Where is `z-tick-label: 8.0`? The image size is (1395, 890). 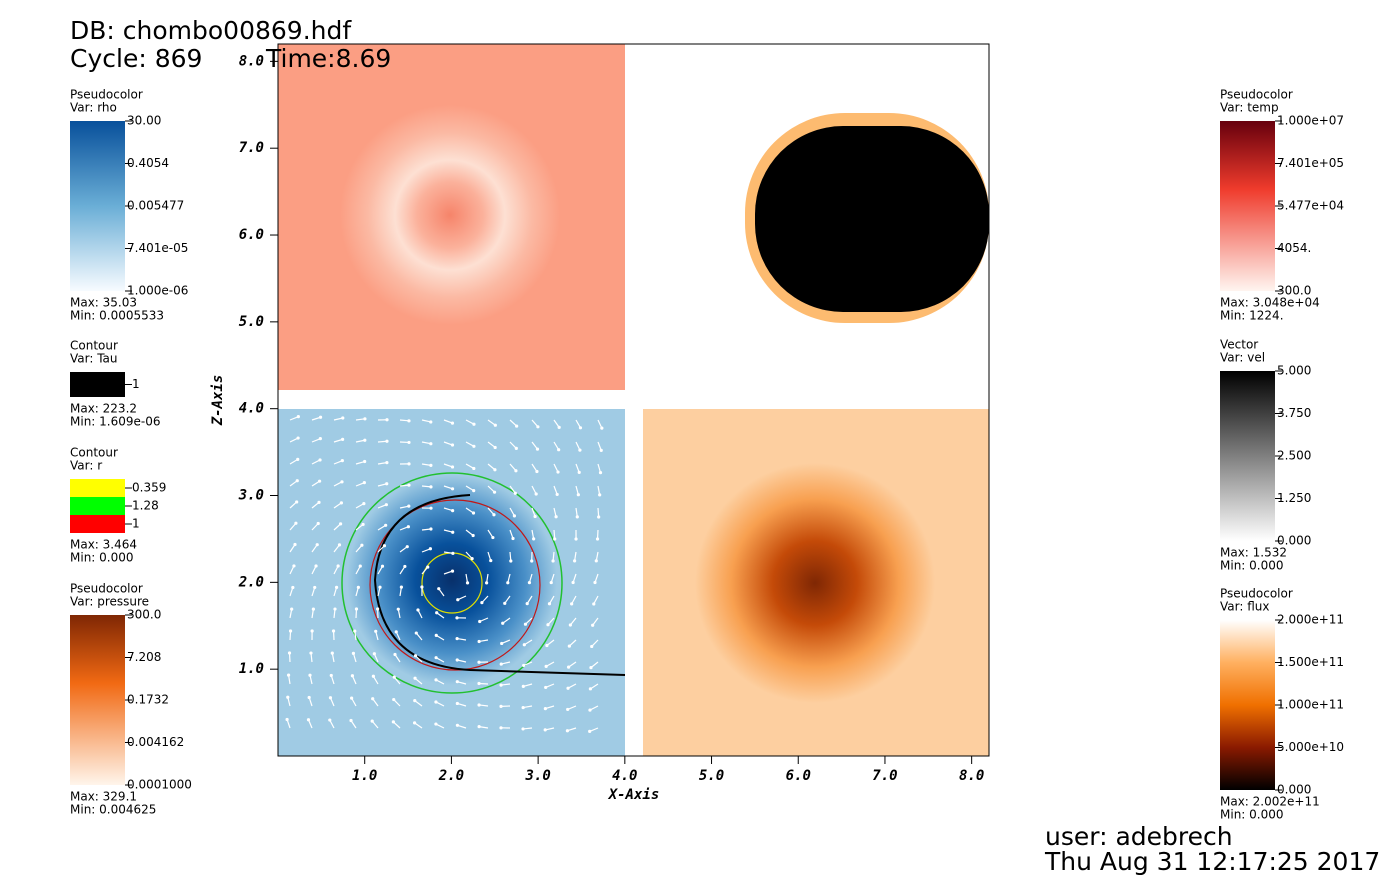
z-tick-label: 8.0 is located at coordinates (251, 61).